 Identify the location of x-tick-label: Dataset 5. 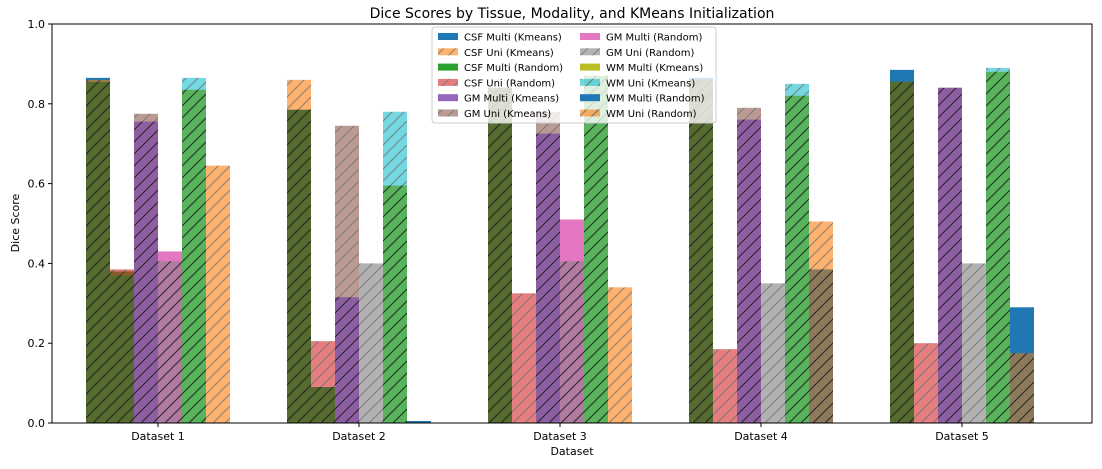
(962, 436).